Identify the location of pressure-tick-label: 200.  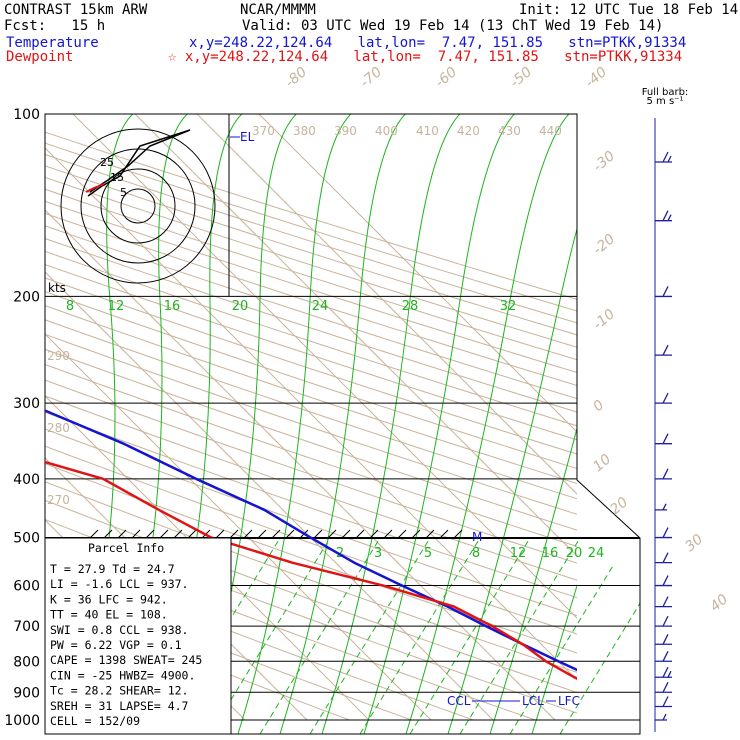
(26, 297).